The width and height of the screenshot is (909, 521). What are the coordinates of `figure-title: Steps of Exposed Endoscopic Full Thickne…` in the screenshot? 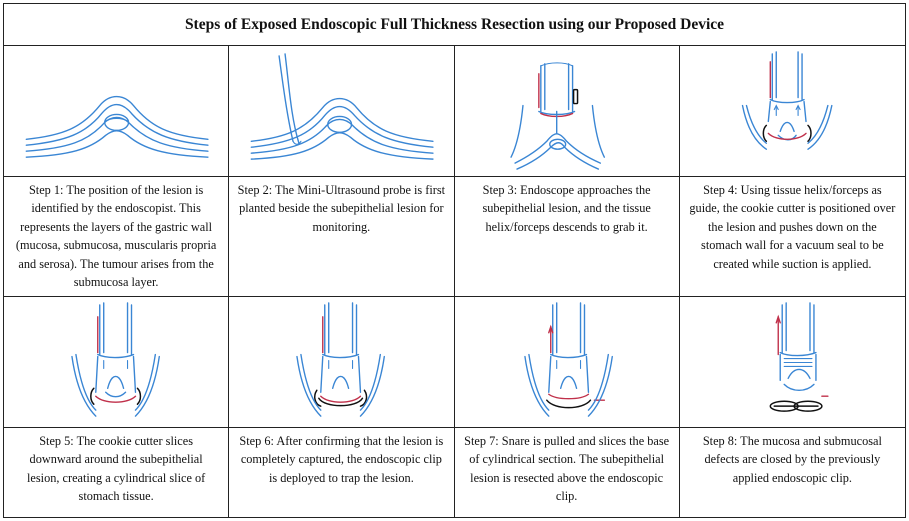 It's located at (454, 25).